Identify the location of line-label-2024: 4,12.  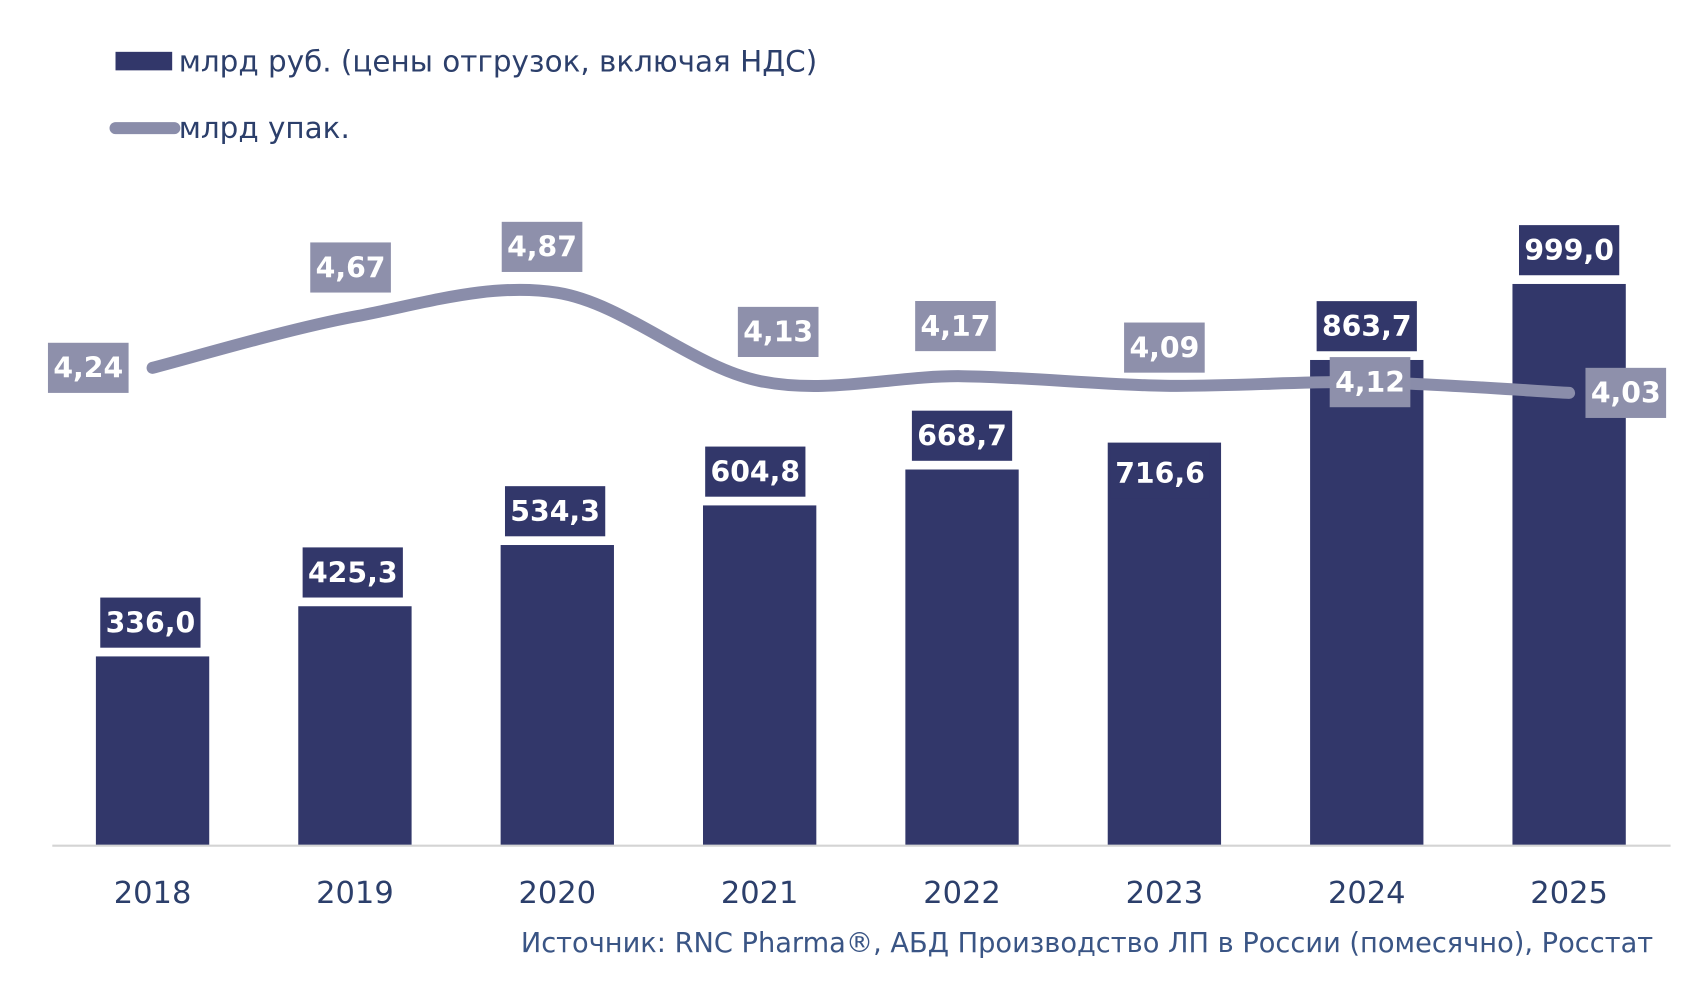
(1370, 382).